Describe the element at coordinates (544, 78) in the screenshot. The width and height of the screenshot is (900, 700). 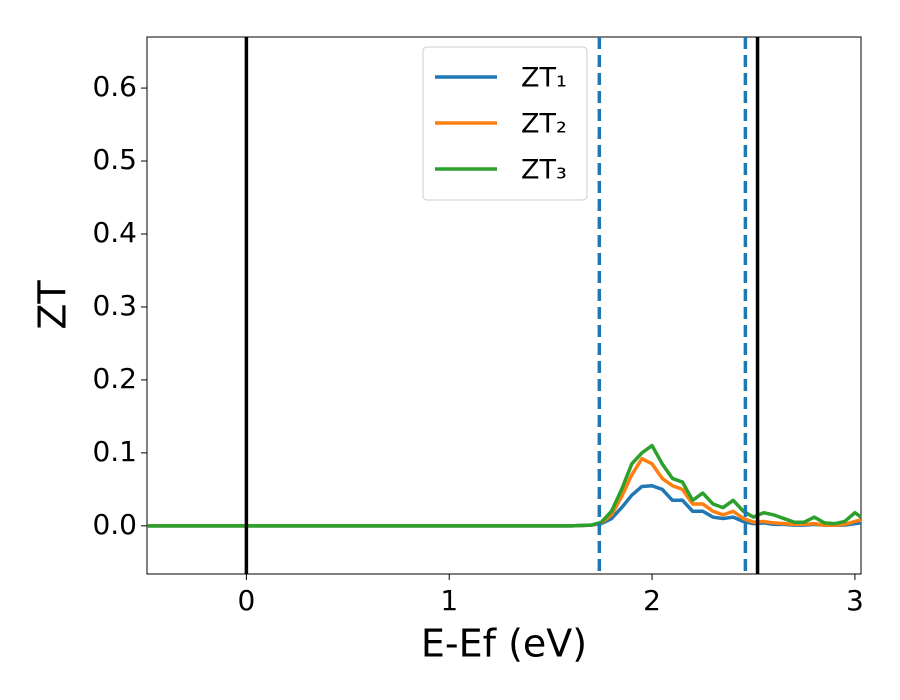
I see `legend-label: ZT₁` at that location.